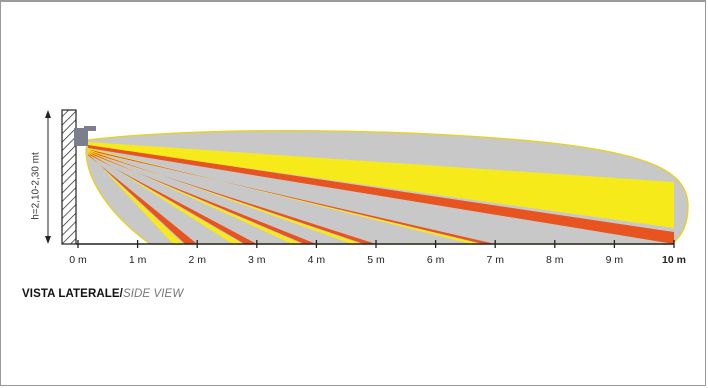 The image size is (708, 388). I want to click on sensor-device, so click(85, 136).